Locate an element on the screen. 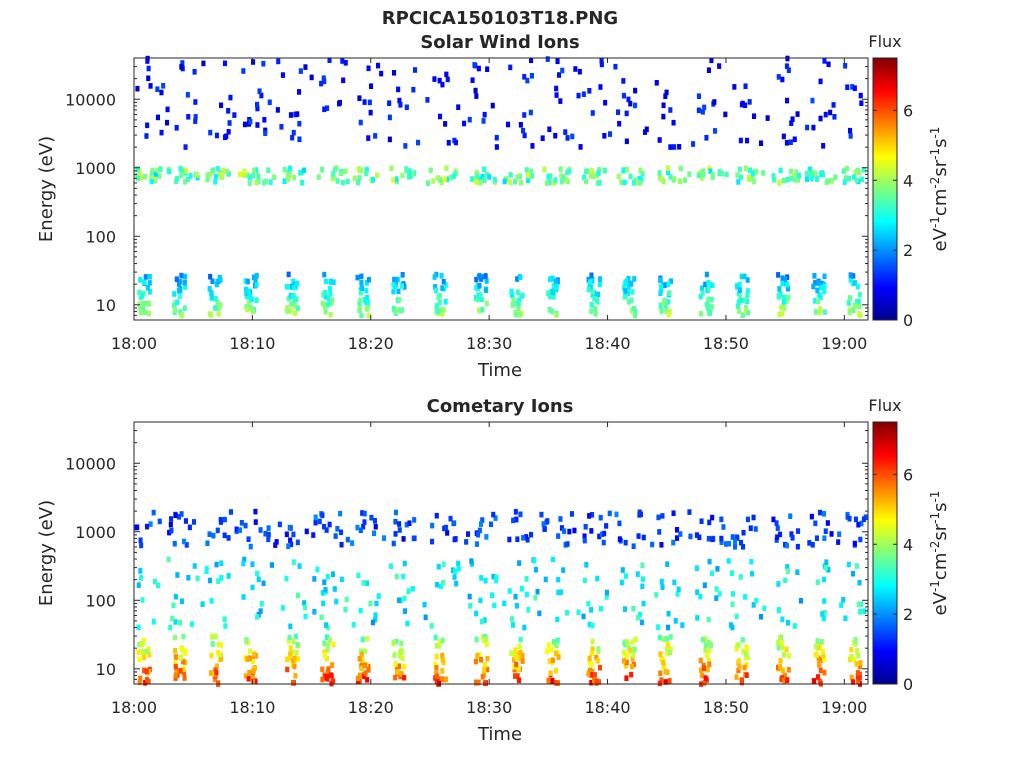 The height and width of the screenshot is (772, 1024). x-axis-label: Time is located at coordinates (499, 734).